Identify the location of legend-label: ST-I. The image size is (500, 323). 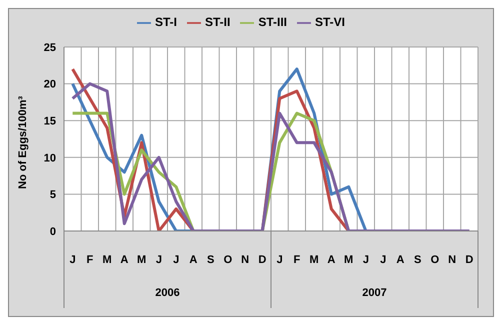
(165, 22).